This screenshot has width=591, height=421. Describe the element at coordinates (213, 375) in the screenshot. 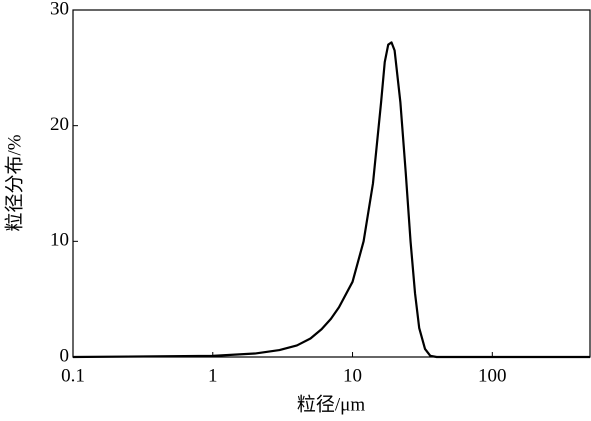

I see `x-tick-label: 1` at that location.